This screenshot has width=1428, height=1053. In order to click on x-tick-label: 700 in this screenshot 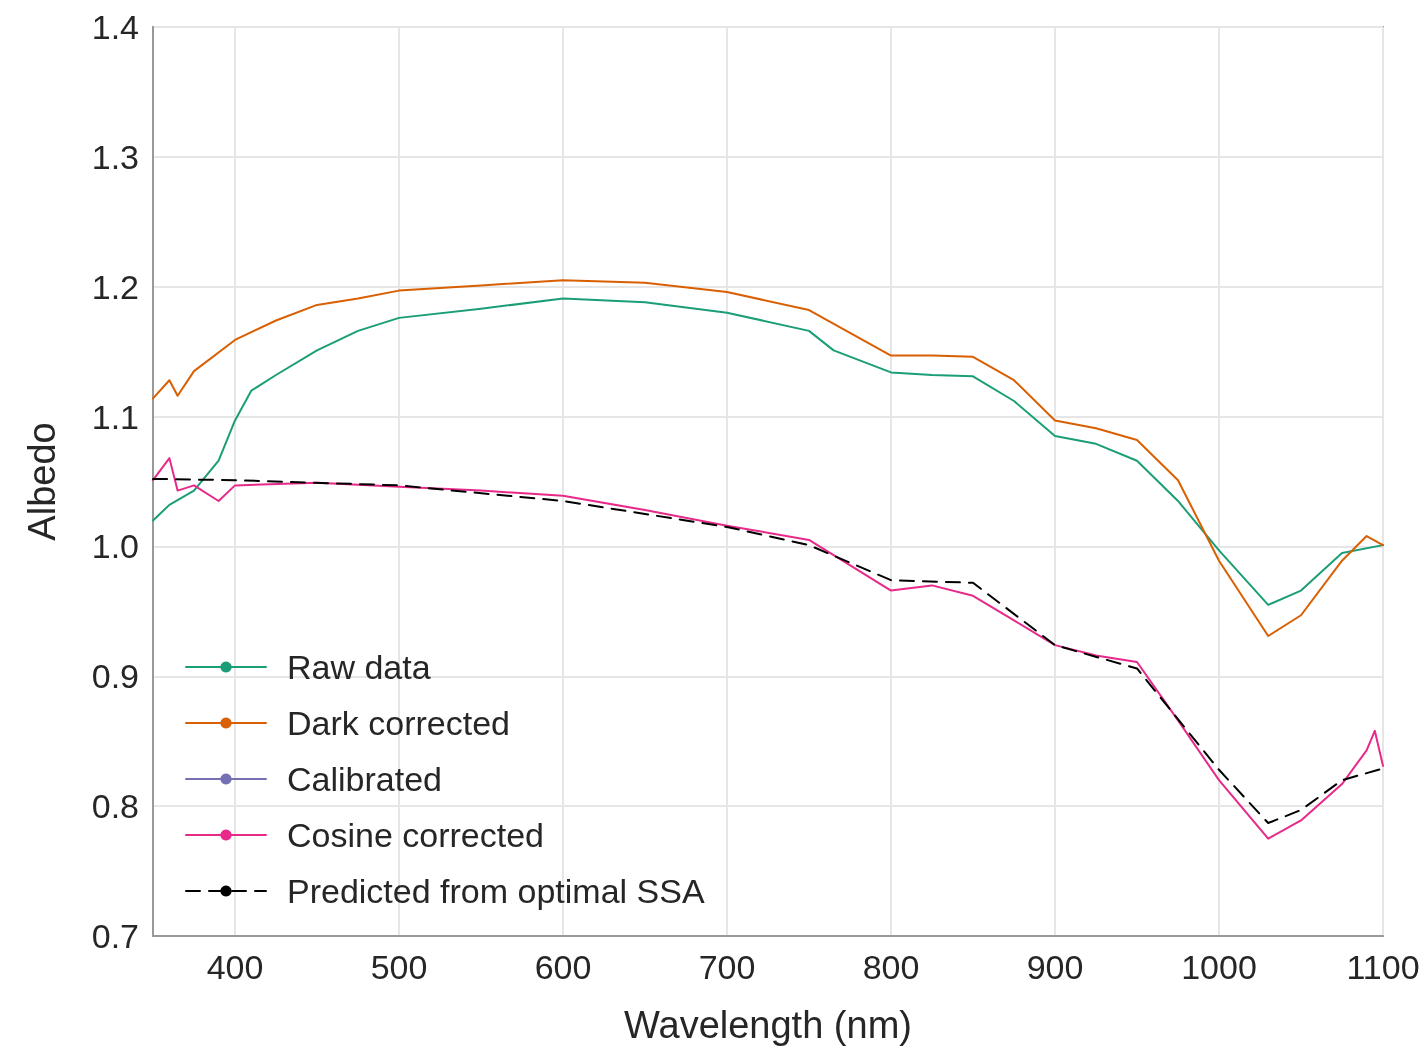, I will do `click(727, 967)`.